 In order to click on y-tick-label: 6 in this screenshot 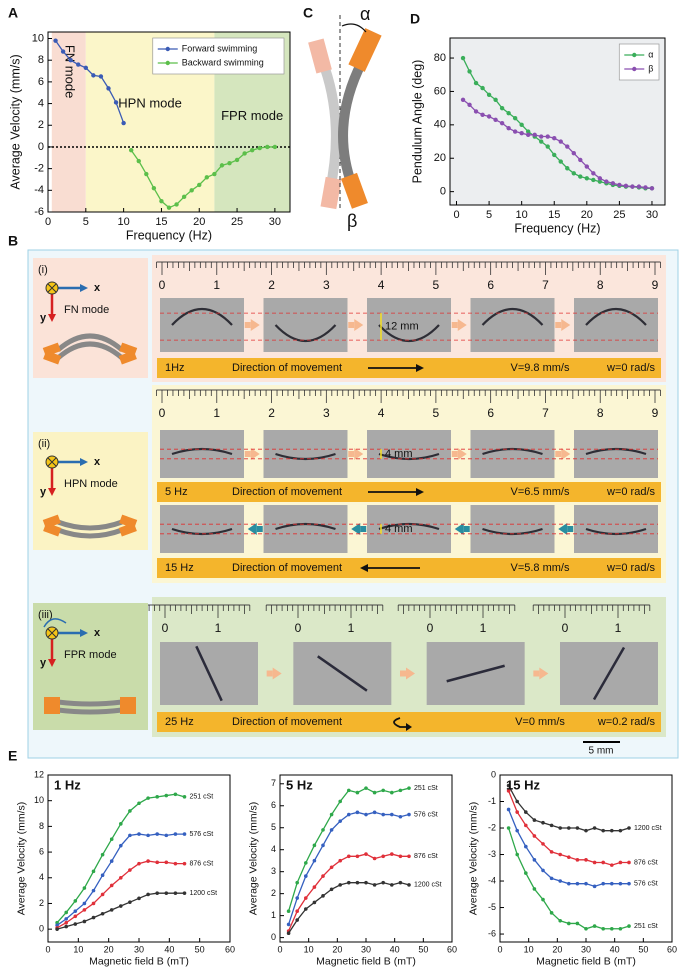, I will do `click(41, 851)`.